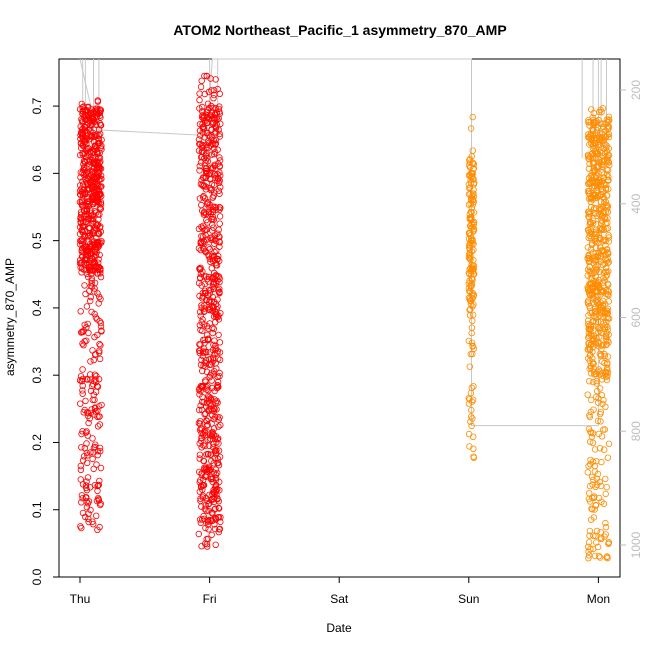 Image resolution: width=650 pixels, height=650 pixels. I want to click on x-axis-label: Date, so click(339, 628).